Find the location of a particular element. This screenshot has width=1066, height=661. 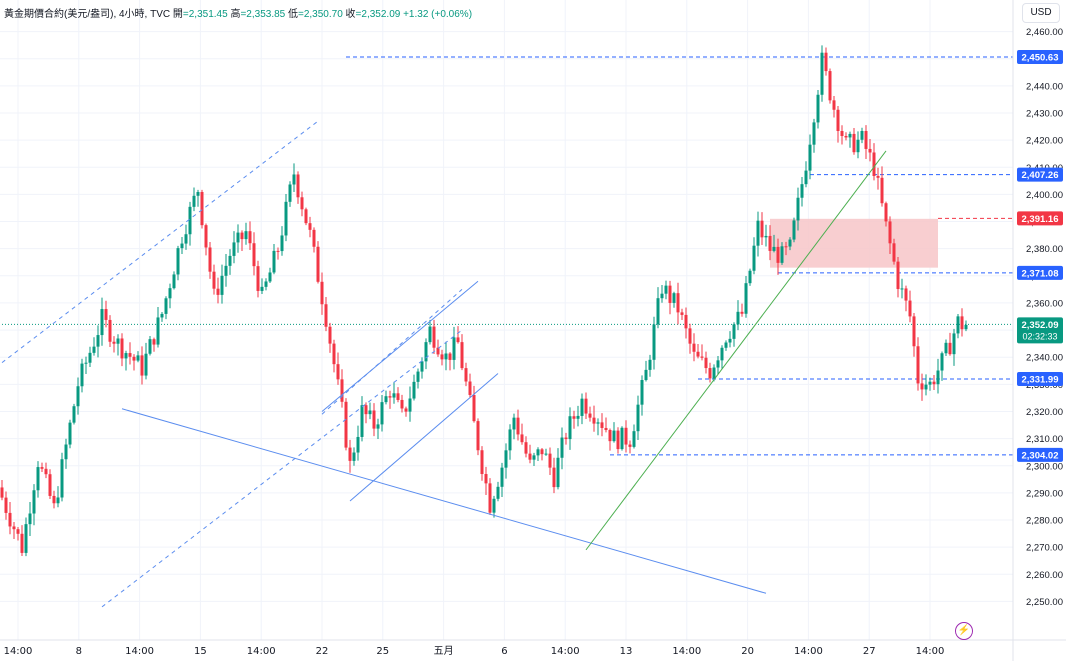

price-tick-label: 2,290.00 is located at coordinates (1044, 493).